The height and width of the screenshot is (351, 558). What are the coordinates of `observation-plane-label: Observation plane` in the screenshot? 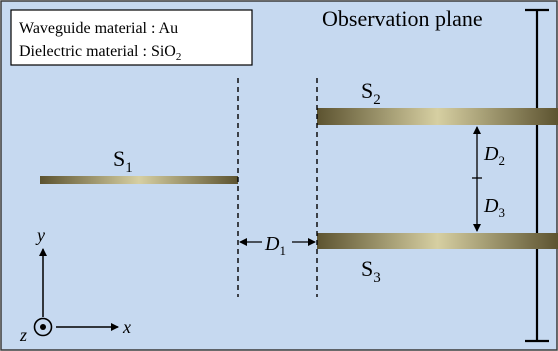 It's located at (402, 18).